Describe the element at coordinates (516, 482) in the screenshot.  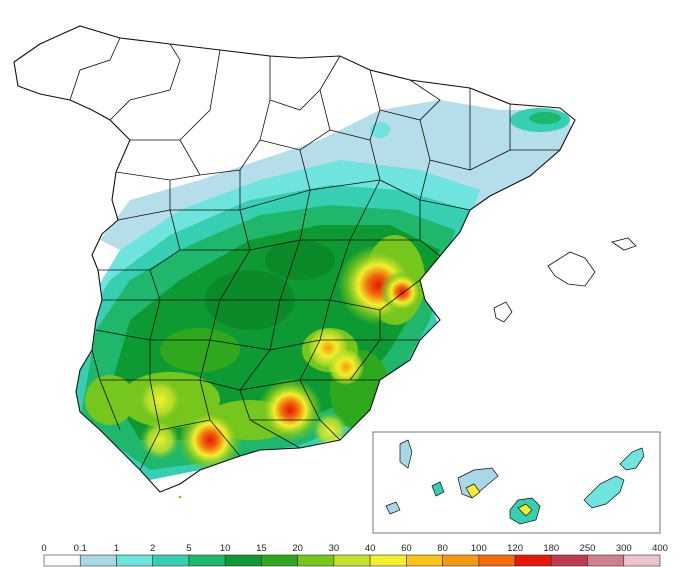
I see `canary-islands-inset` at that location.